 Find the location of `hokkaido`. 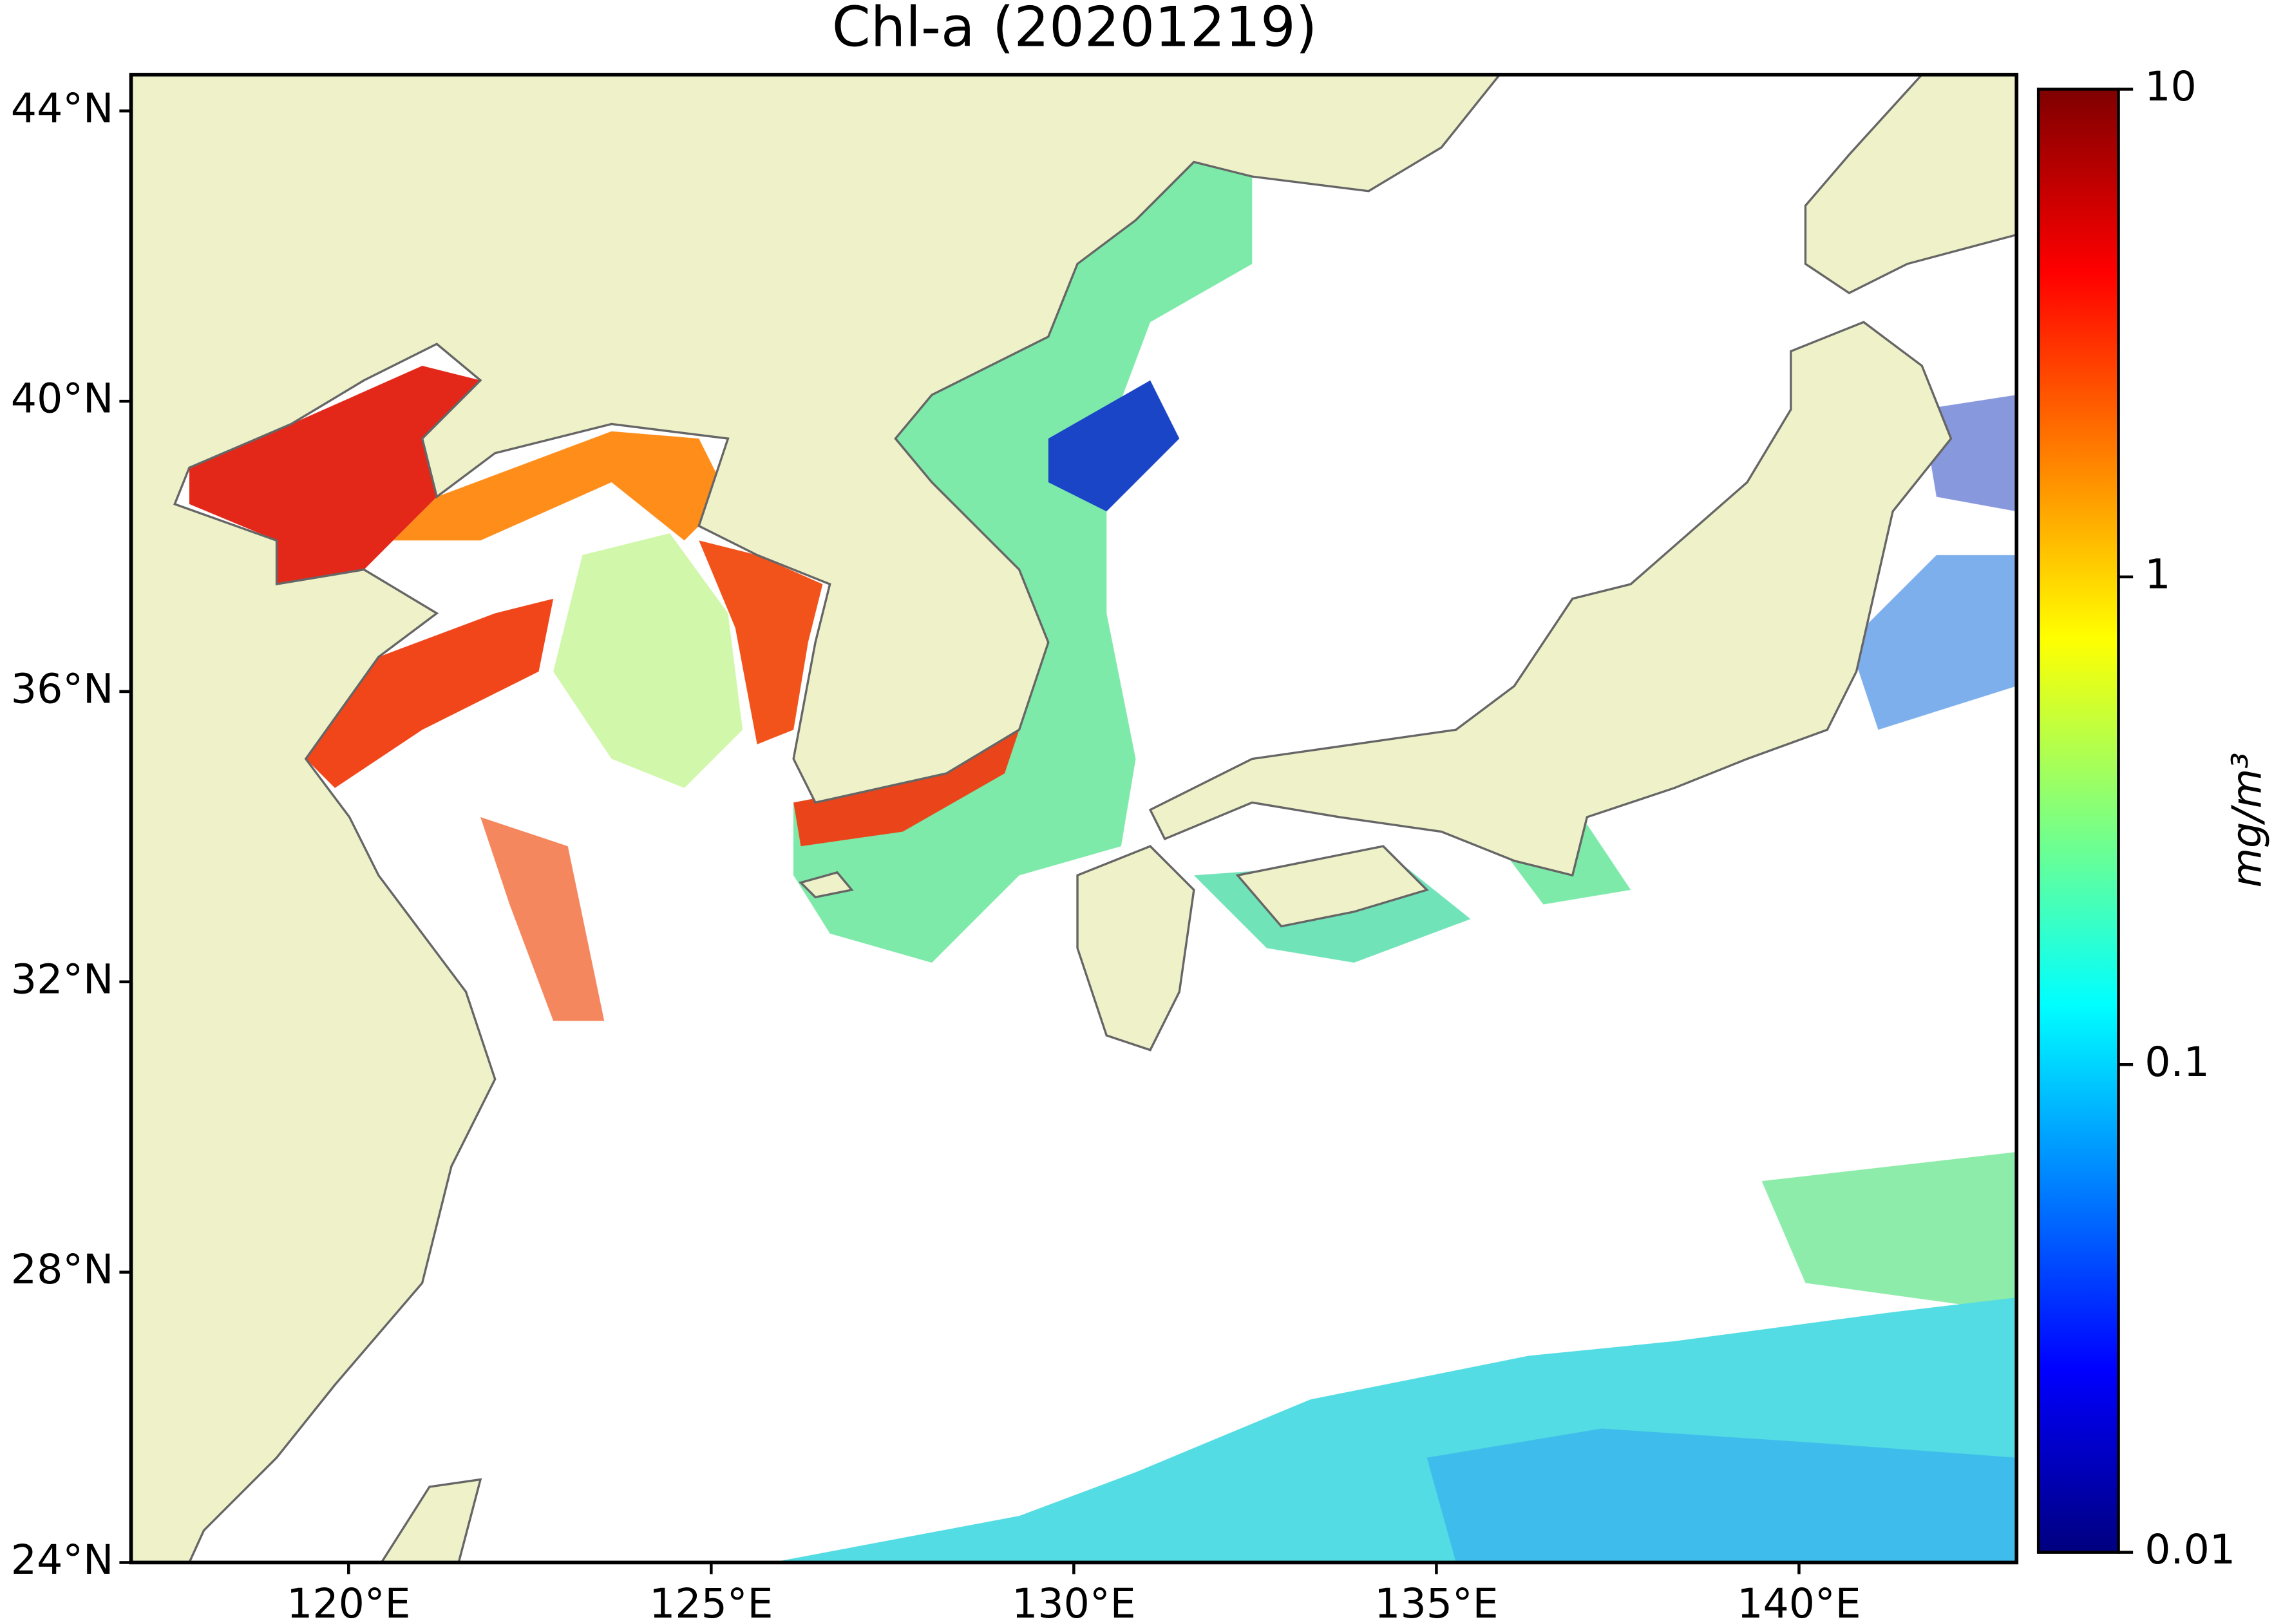

hokkaido is located at coordinates (1910, 184).